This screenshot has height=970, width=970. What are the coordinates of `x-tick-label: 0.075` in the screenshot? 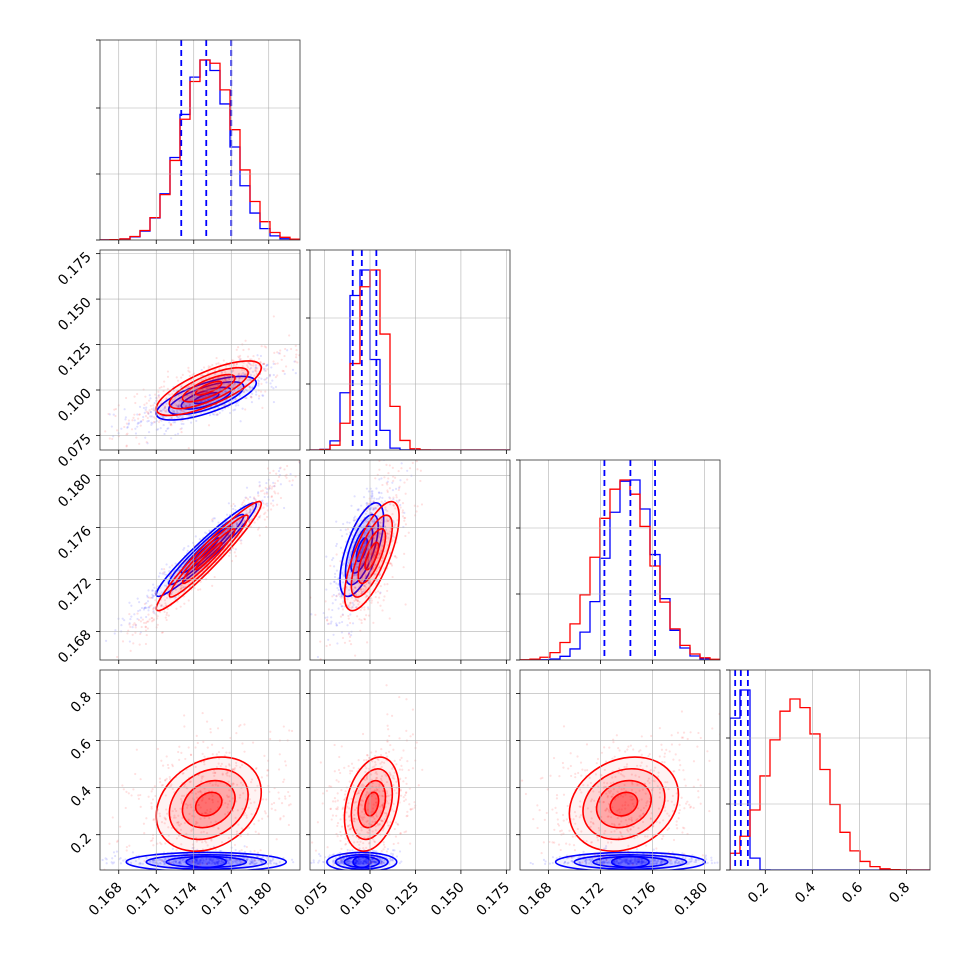 It's located at (312, 900).